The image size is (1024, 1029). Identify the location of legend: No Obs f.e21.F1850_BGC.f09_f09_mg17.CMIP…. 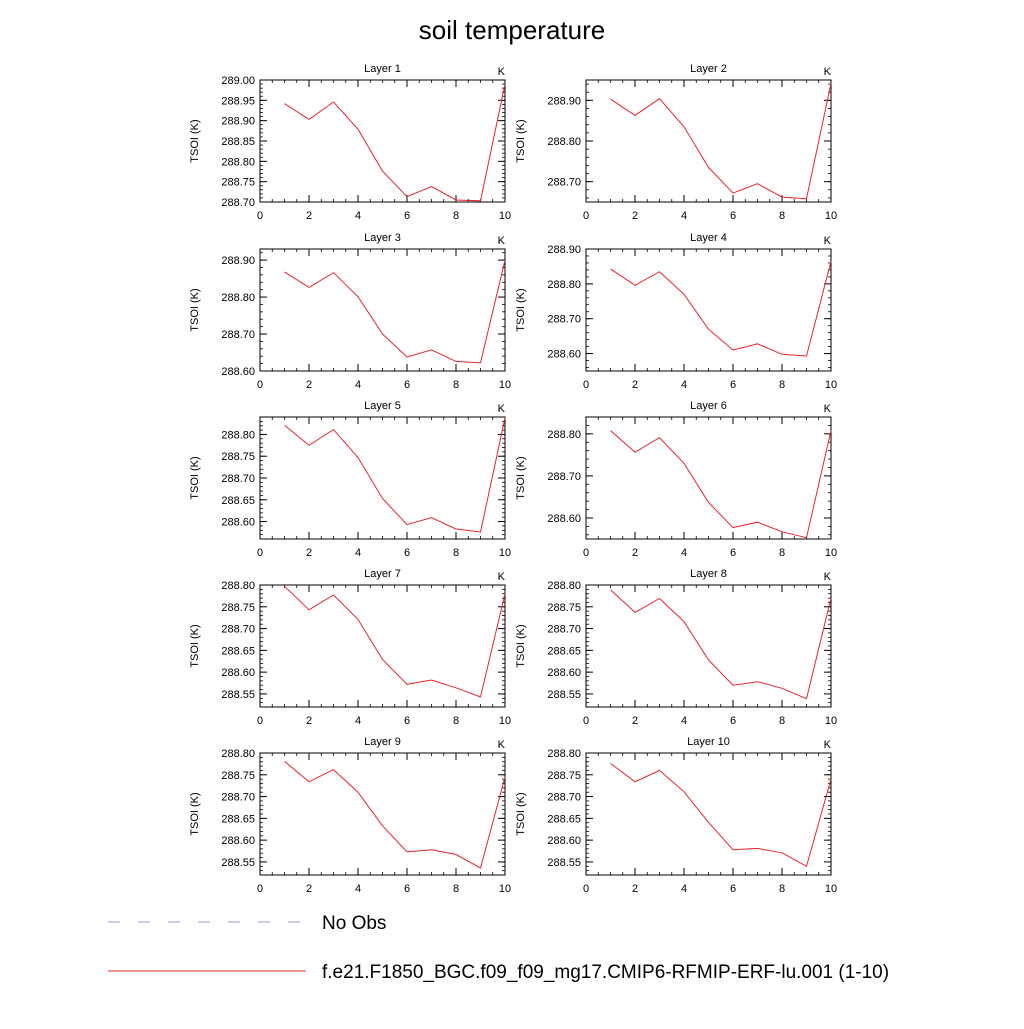
(498, 948).